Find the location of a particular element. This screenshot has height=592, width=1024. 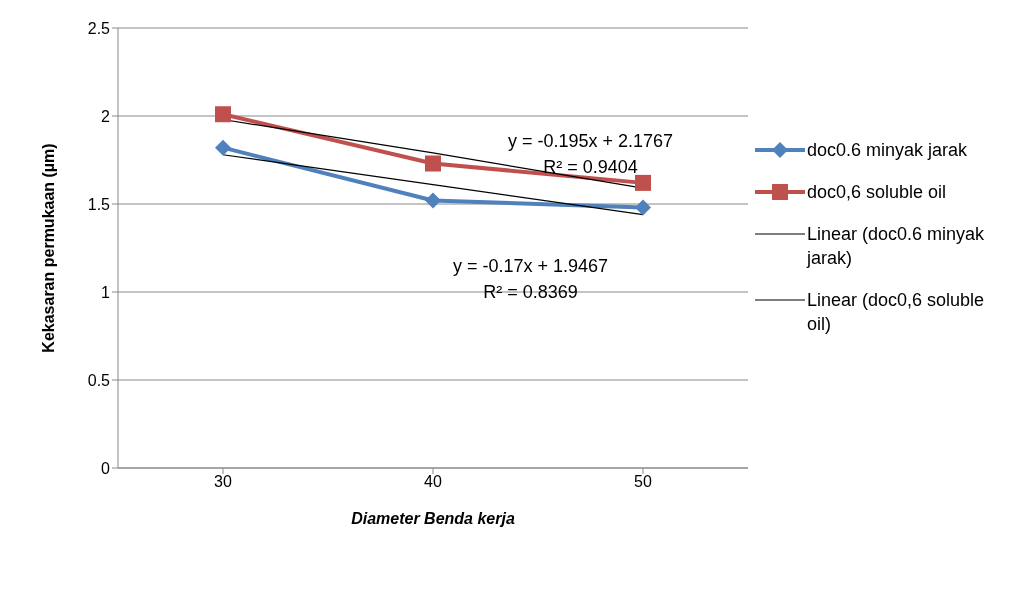

y-tick-label: 1 is located at coordinates (106, 292).